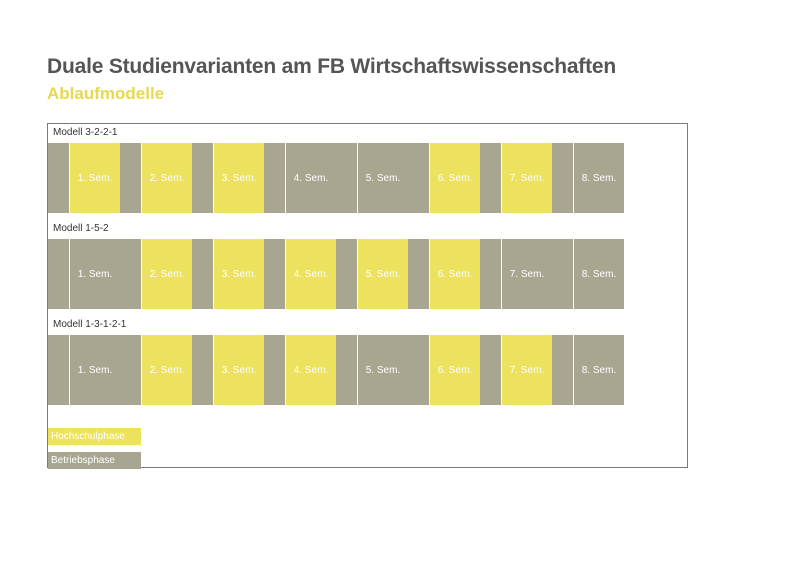 This screenshot has height=565, width=800. Describe the element at coordinates (90, 324) in the screenshot. I see `model-label: Modell 1-3-1-2-1` at that location.